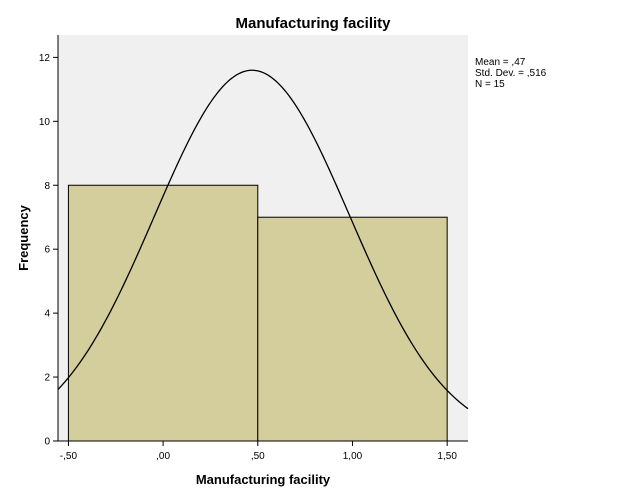  What do you see at coordinates (45, 122) in the screenshot?
I see `y-tick-label: 10` at bounding box center [45, 122].